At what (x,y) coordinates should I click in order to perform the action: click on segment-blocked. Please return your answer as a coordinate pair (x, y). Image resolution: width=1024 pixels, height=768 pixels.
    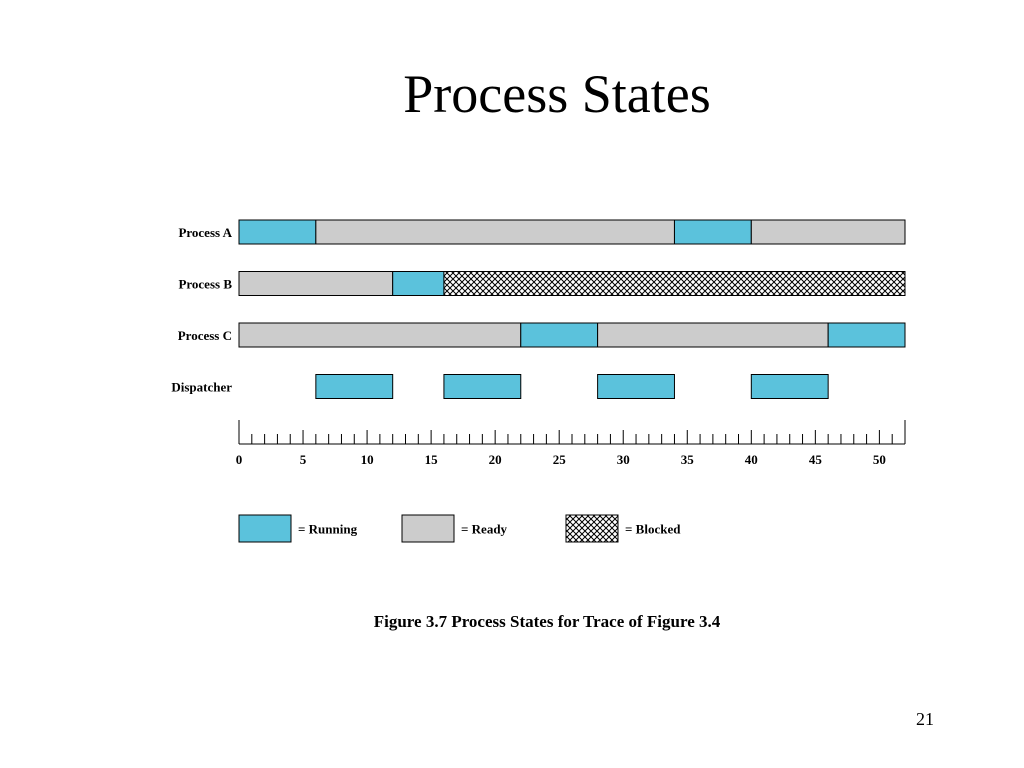
    Looking at the image, I should click on (674, 283).